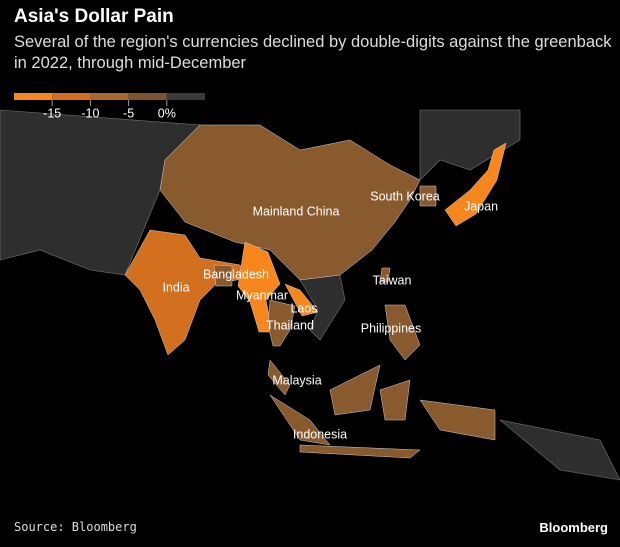 This screenshot has height=547, width=620. Describe the element at coordinates (75, 527) in the screenshot. I see `source: Source: Bloomberg` at that location.